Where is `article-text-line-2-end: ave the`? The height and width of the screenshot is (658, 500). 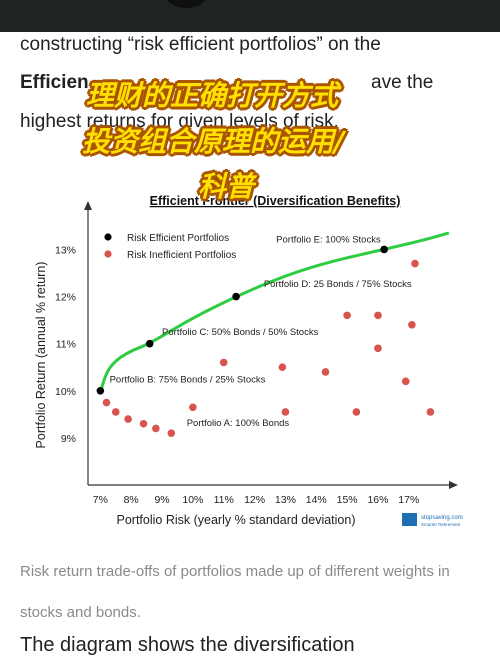 article-text-line-2-end: ave the is located at coordinates (402, 82).